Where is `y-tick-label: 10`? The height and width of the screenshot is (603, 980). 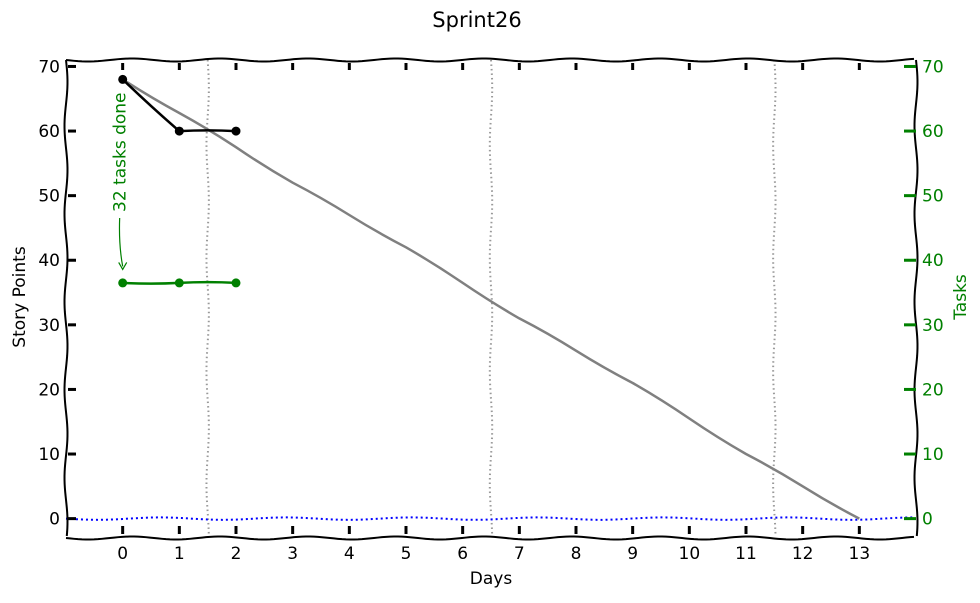 y-tick-label: 10 is located at coordinates (49, 455).